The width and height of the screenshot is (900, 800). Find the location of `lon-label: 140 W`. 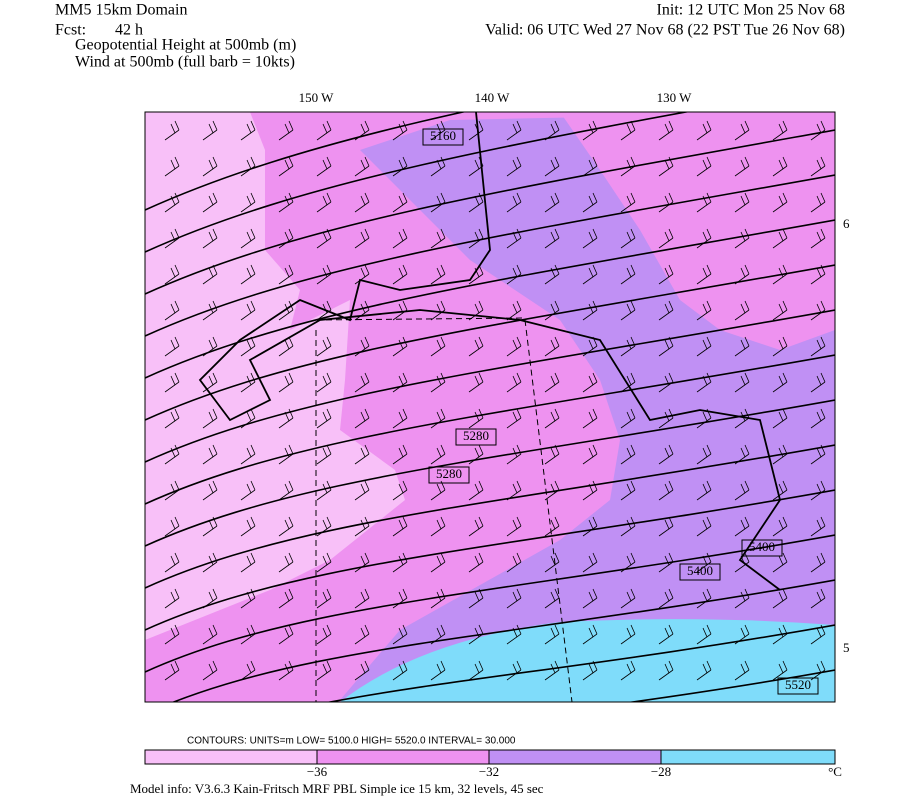

lon-label: 140 W is located at coordinates (493, 97).